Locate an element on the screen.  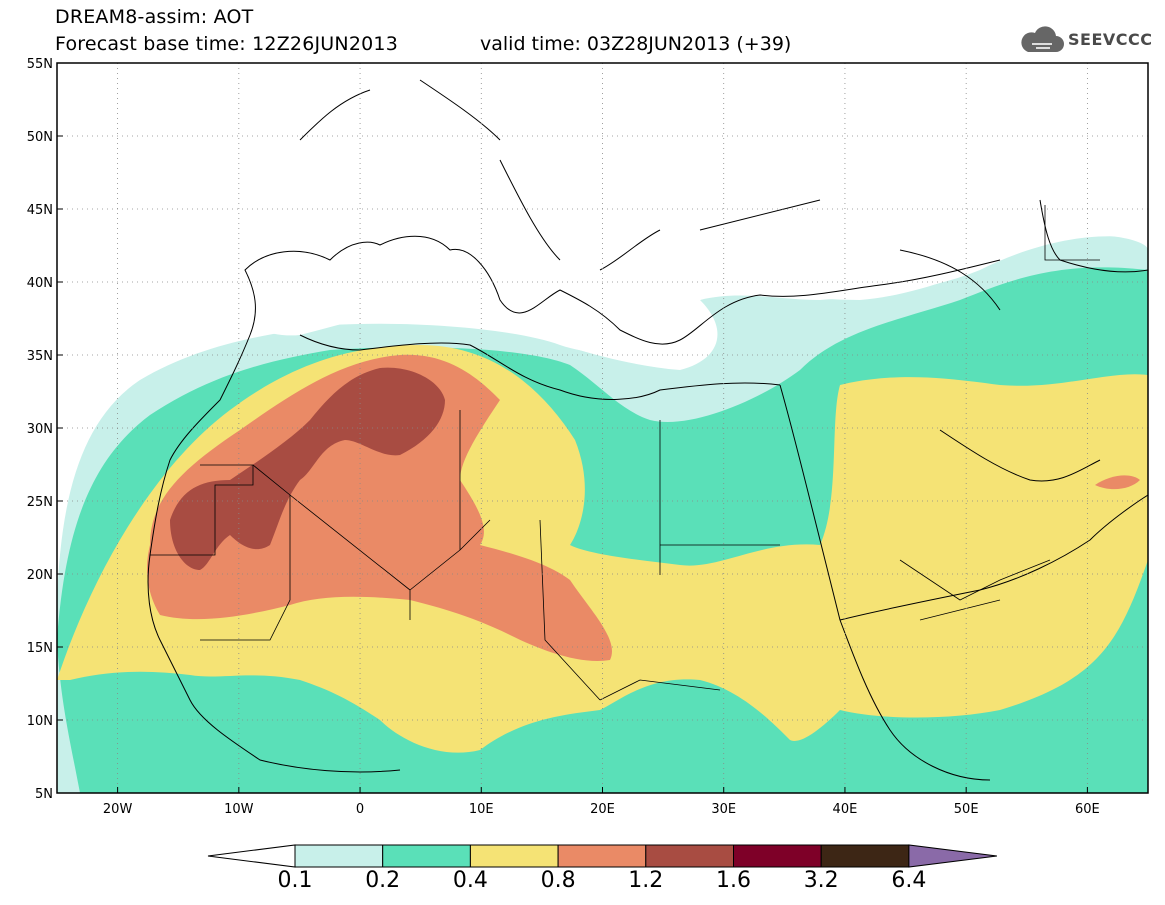
lat-tick-label: 20N is located at coordinates (40, 575).